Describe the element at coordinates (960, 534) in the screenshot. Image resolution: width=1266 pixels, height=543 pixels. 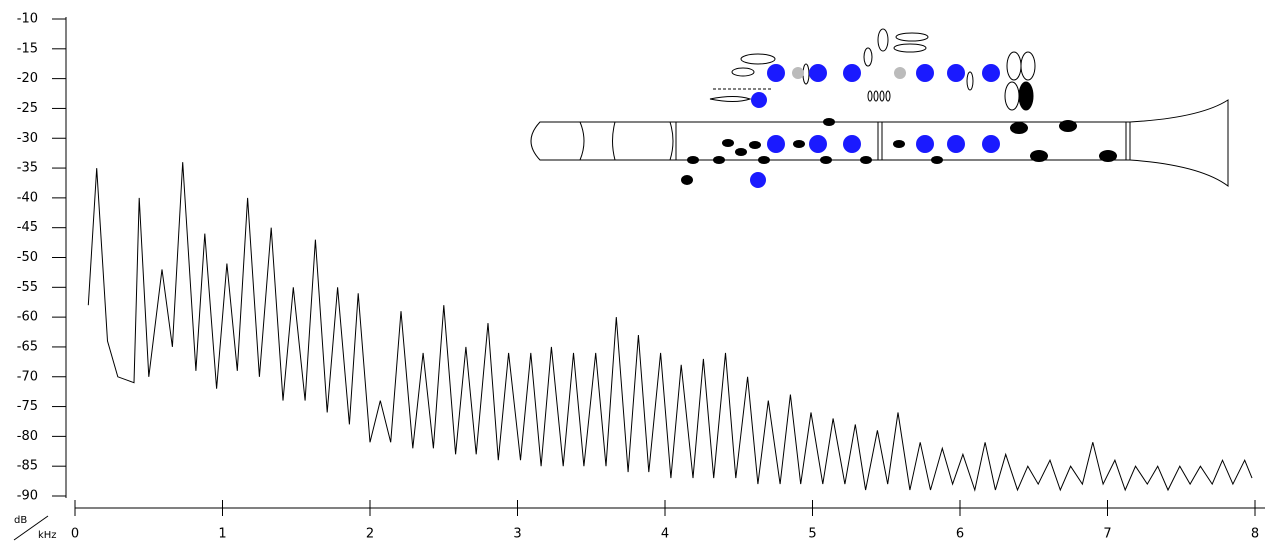
I see `x-tick-label: 6` at that location.